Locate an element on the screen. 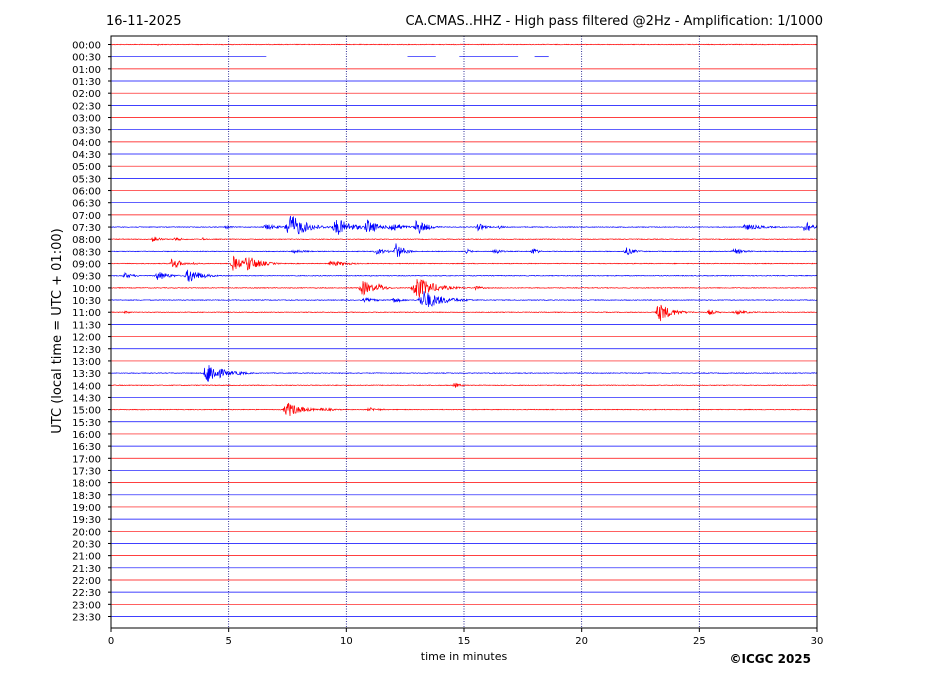 The height and width of the screenshot is (696, 927). row-label: 03:30 is located at coordinates (86, 131).